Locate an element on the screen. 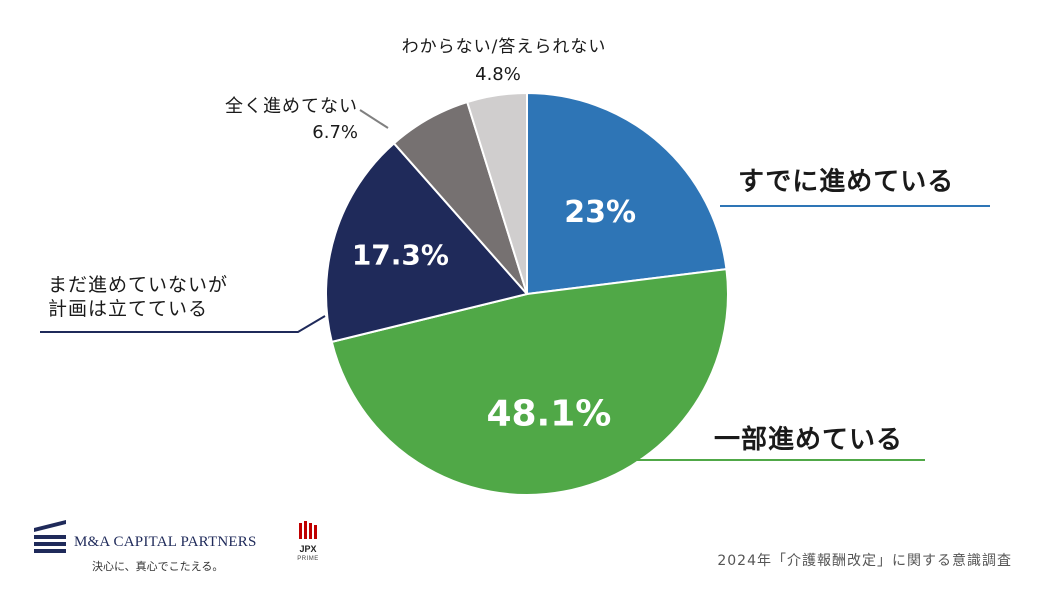 This screenshot has height=589, width=1040. jpx-mark is located at coordinates (308, 530).